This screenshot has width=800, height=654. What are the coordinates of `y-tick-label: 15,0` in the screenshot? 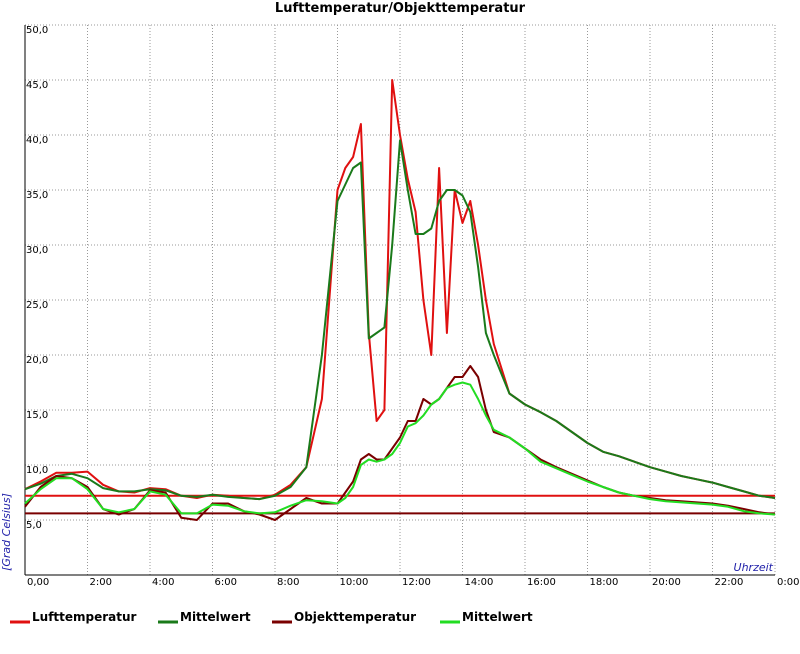 It's located at (37, 415).